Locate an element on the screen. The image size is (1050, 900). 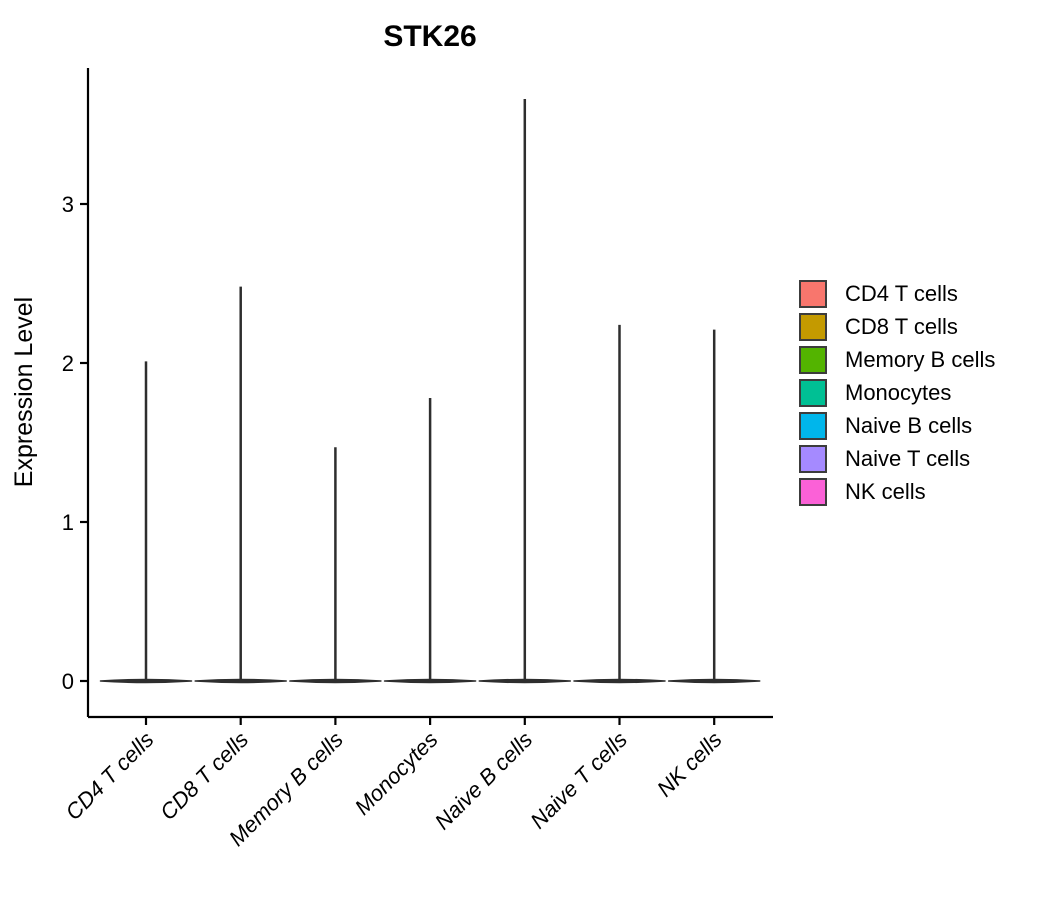
legend-item: CD8 T cells is located at coordinates (897, 327).